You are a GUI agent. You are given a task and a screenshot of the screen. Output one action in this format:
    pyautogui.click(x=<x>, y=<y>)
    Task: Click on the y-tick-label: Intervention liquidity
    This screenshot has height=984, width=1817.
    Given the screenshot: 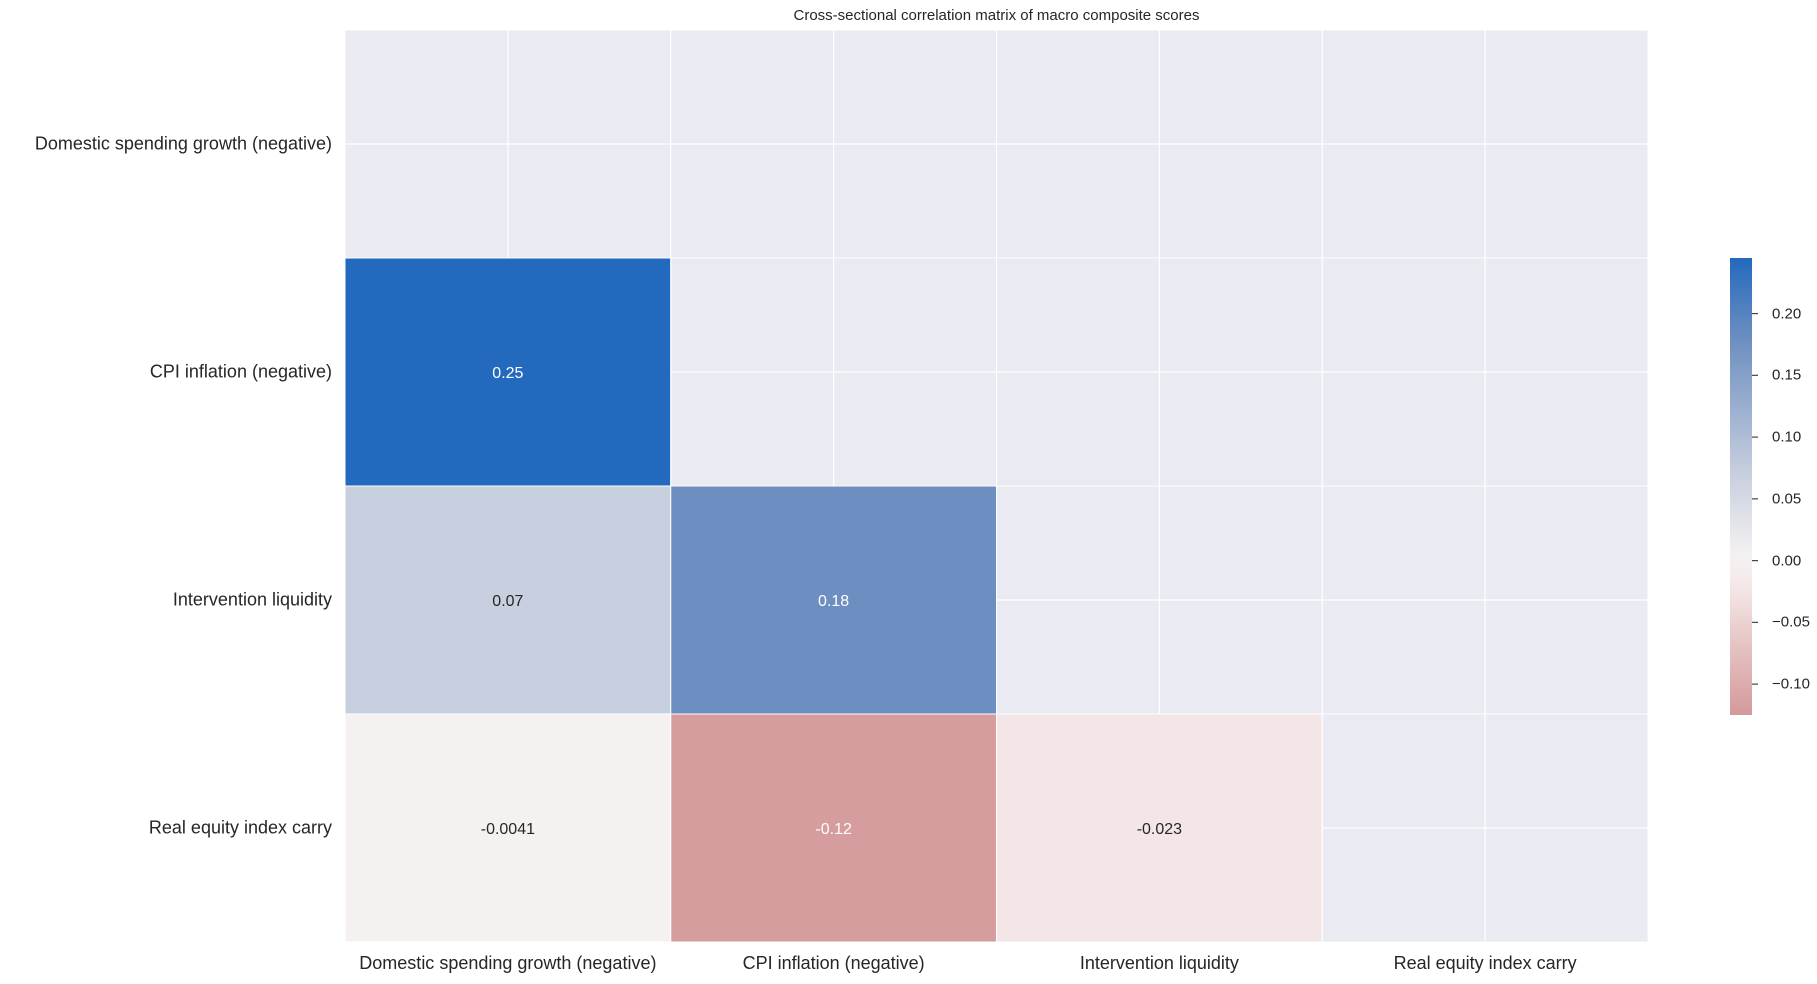 What is the action you would take?
    pyautogui.click(x=252, y=599)
    